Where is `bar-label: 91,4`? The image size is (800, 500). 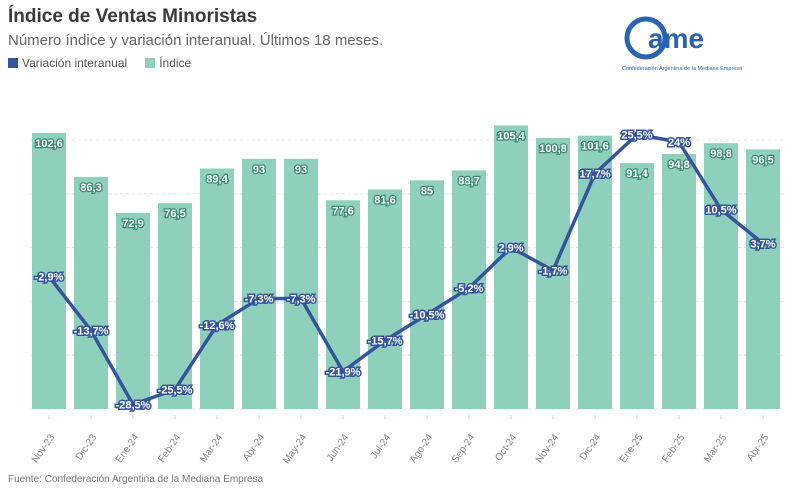
bar-label: 91,4 is located at coordinates (637, 174).